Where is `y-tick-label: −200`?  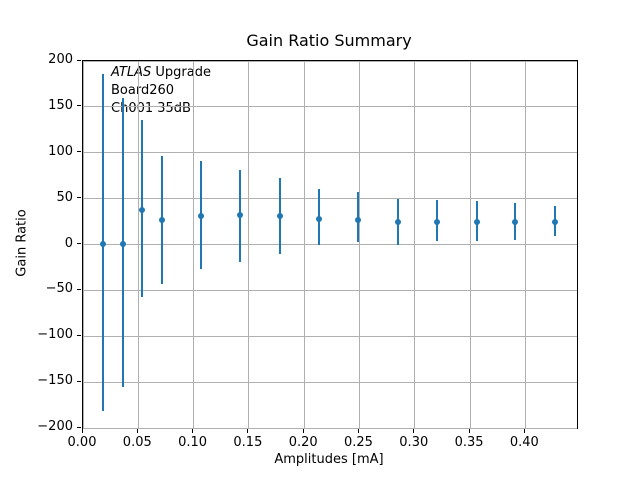 y-tick-label: −200 is located at coordinates (55, 426).